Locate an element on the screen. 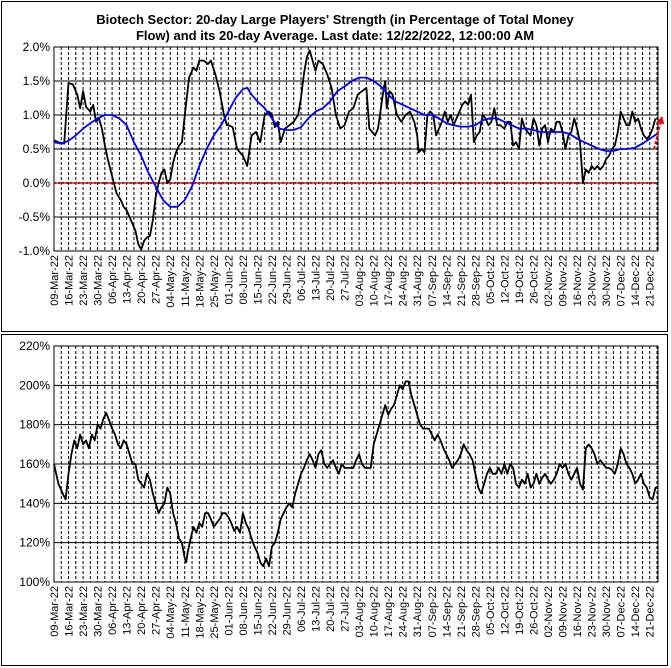  y-tick-label: -1.0% is located at coordinates (35, 251).